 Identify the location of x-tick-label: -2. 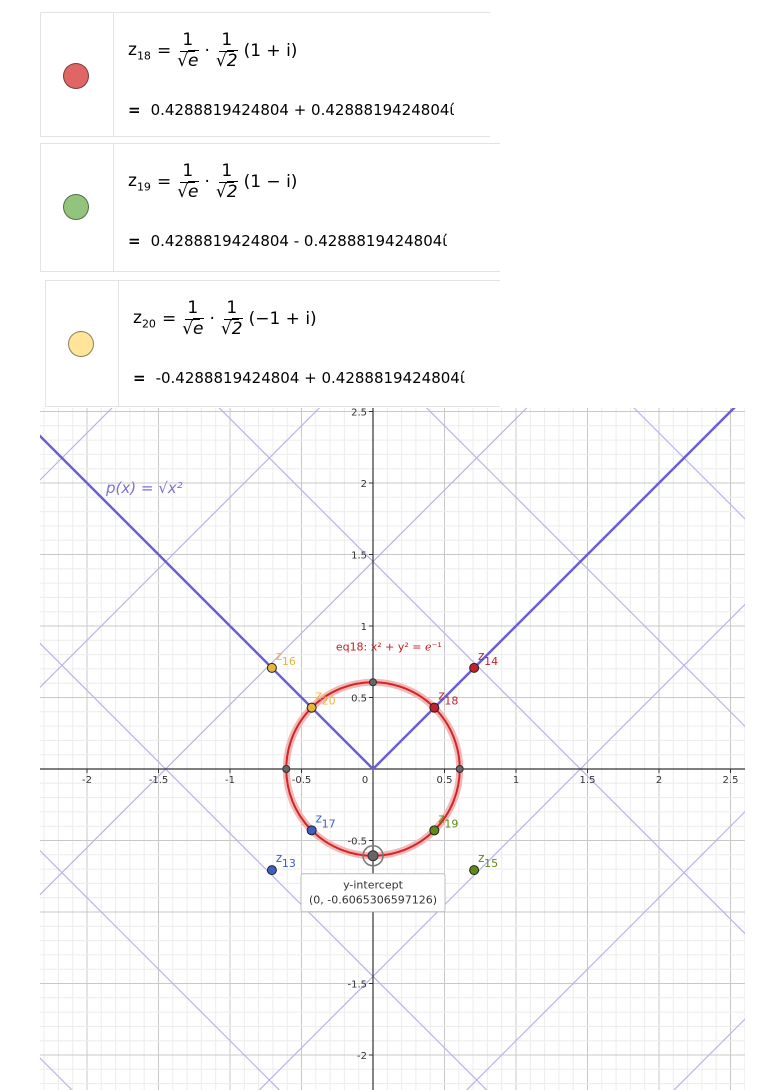
(87, 780).